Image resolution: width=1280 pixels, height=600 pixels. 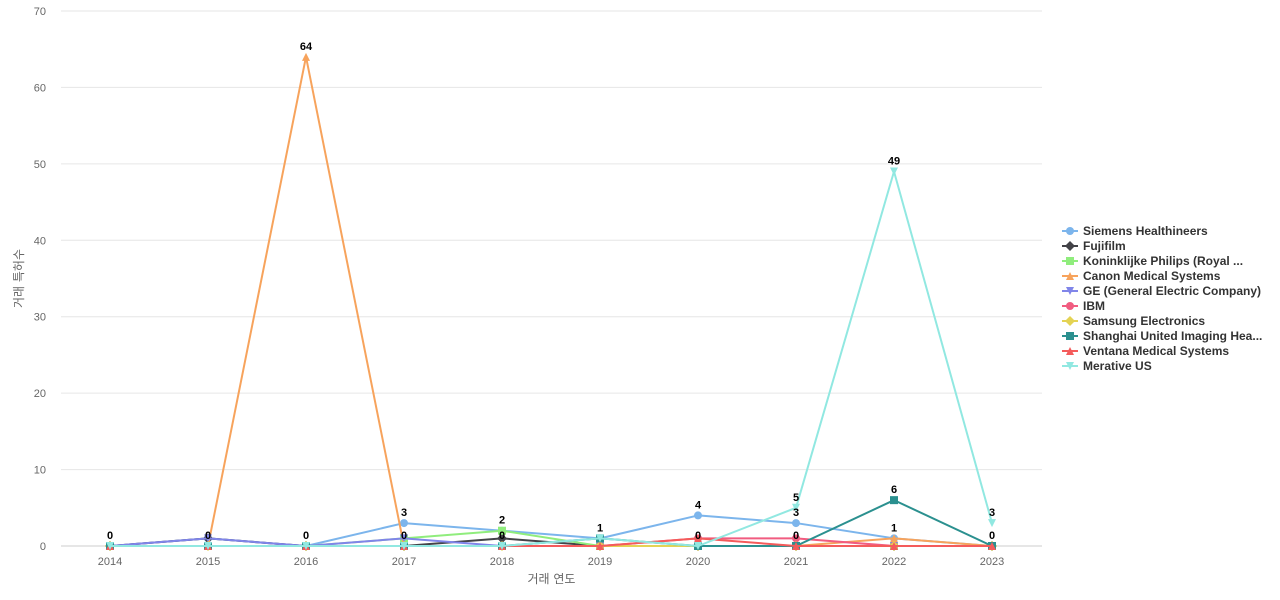 What do you see at coordinates (894, 490) in the screenshot?
I see `data-label-15: 6` at bounding box center [894, 490].